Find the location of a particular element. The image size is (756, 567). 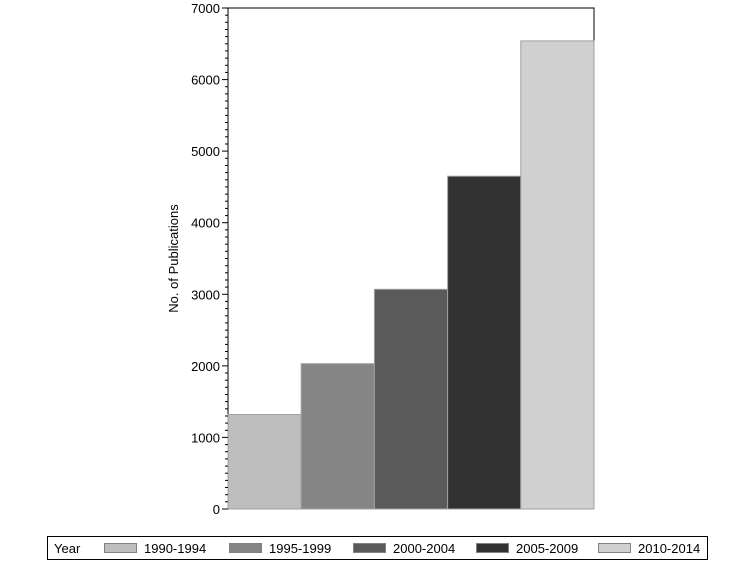

bar-1995-1999 is located at coordinates (337, 436).